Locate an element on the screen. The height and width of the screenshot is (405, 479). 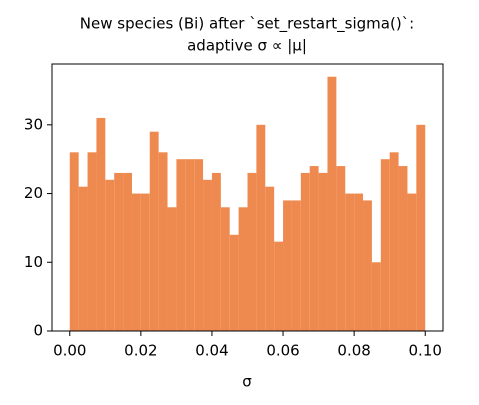
y-tick-label: 0 is located at coordinates (38, 331).